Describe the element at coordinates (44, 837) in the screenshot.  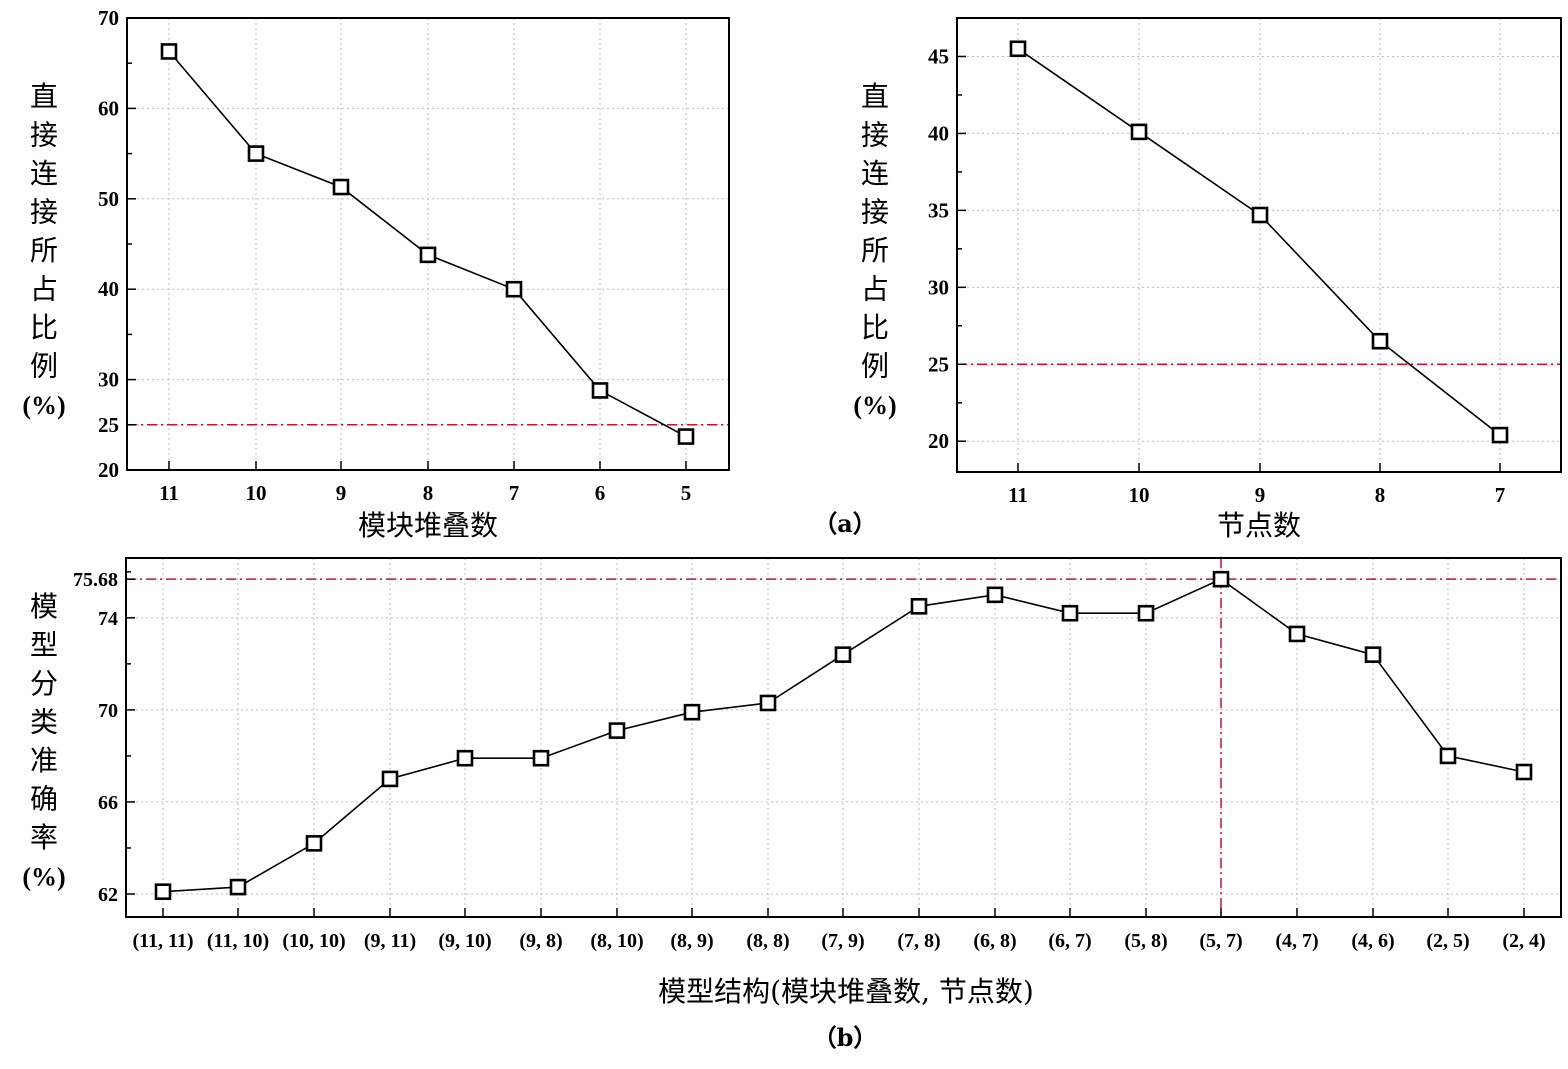
I see `y-axis-label-char: 率` at that location.